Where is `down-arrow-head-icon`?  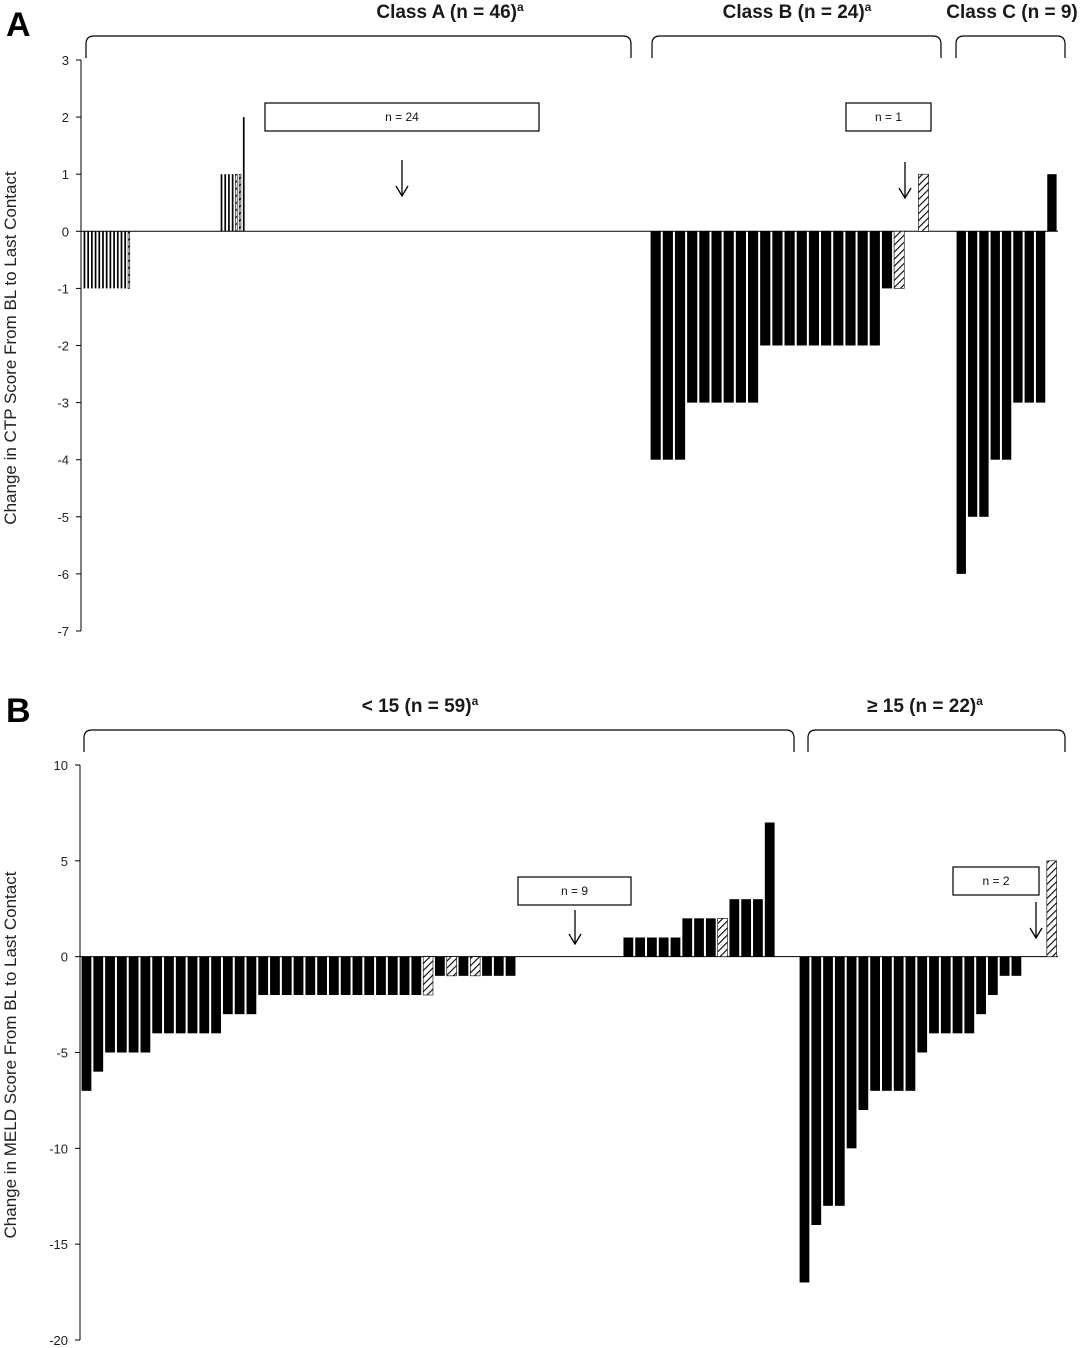 down-arrow-head-icon is located at coordinates (402, 191).